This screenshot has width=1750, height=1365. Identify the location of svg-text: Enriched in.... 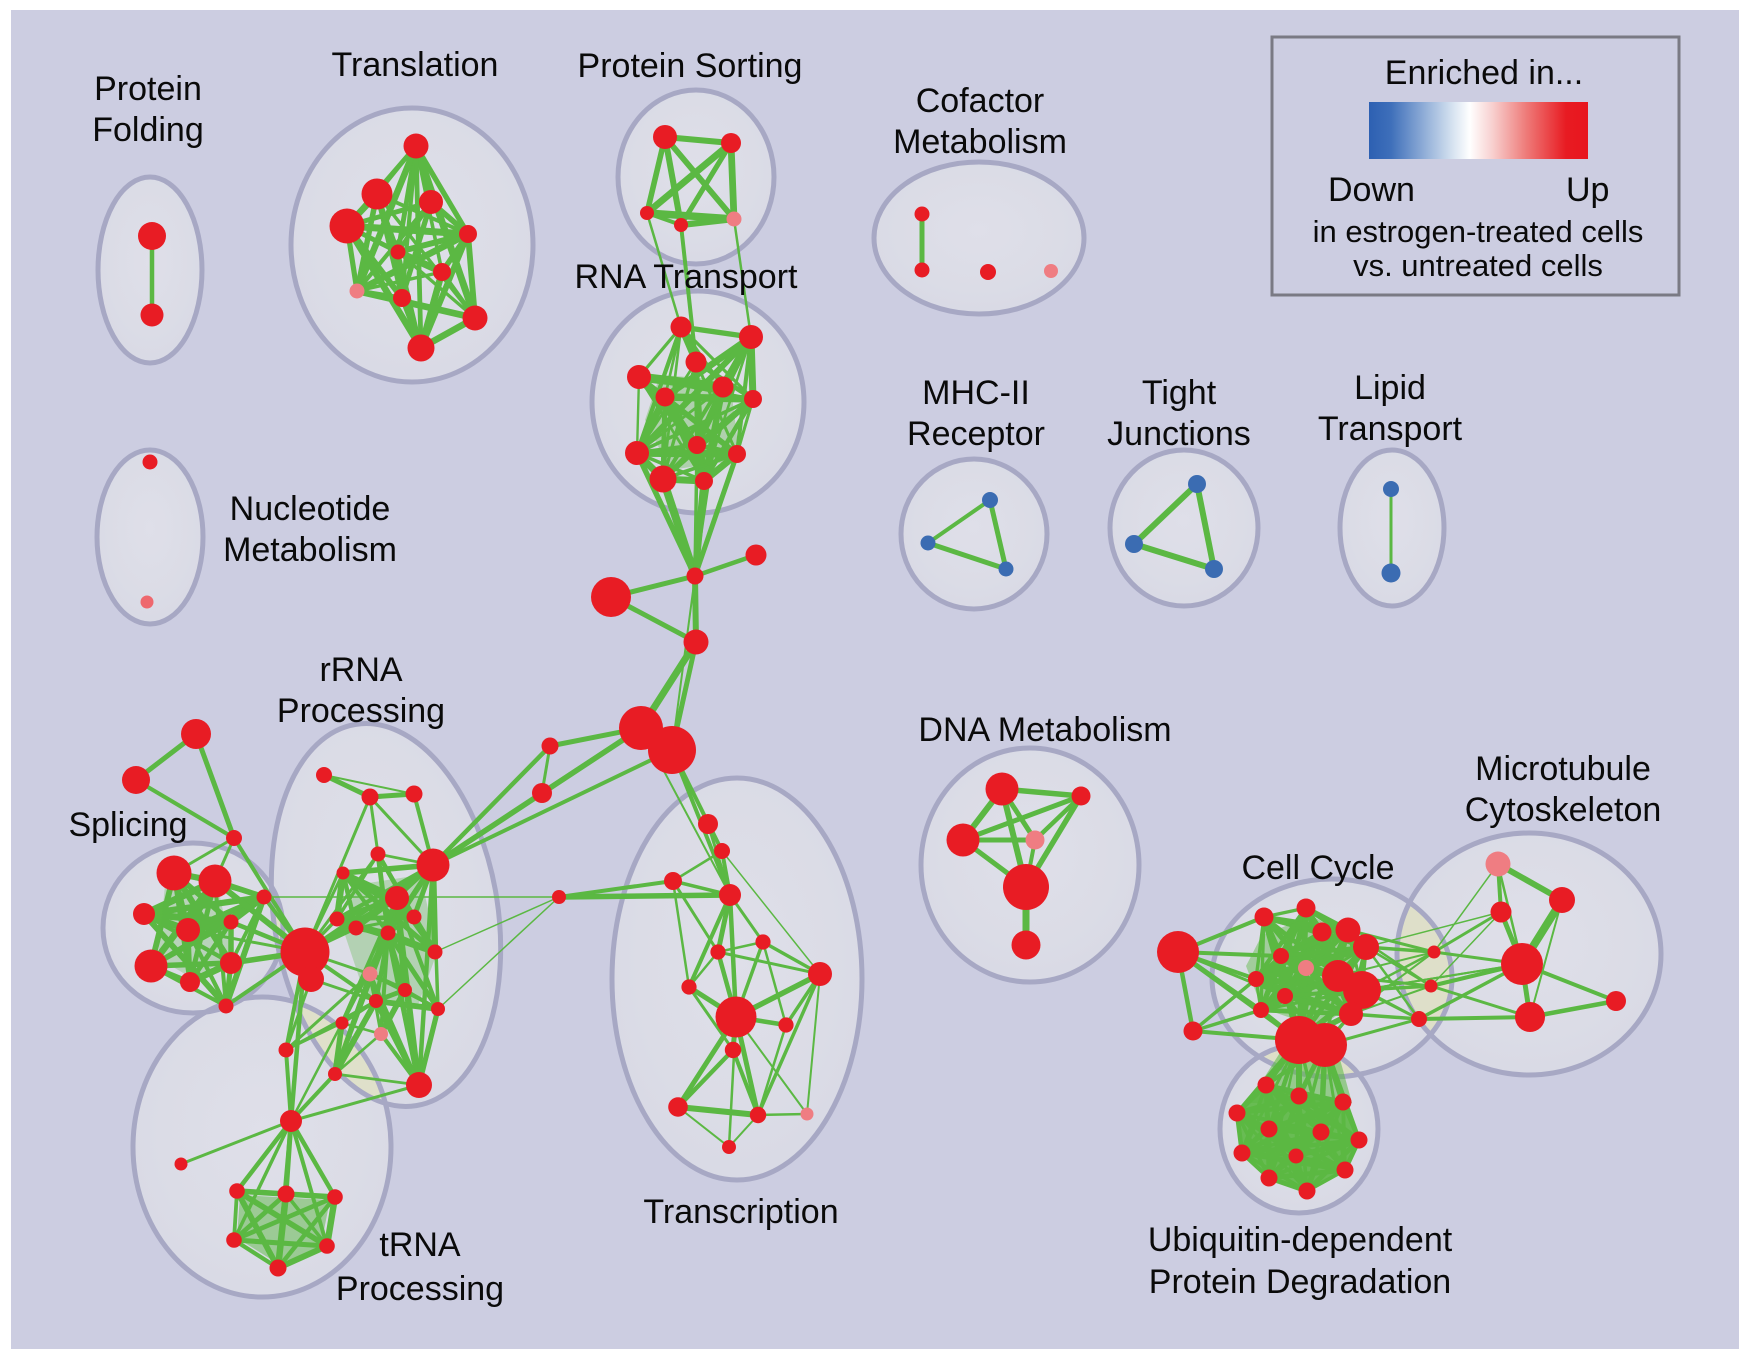
(1484, 73).